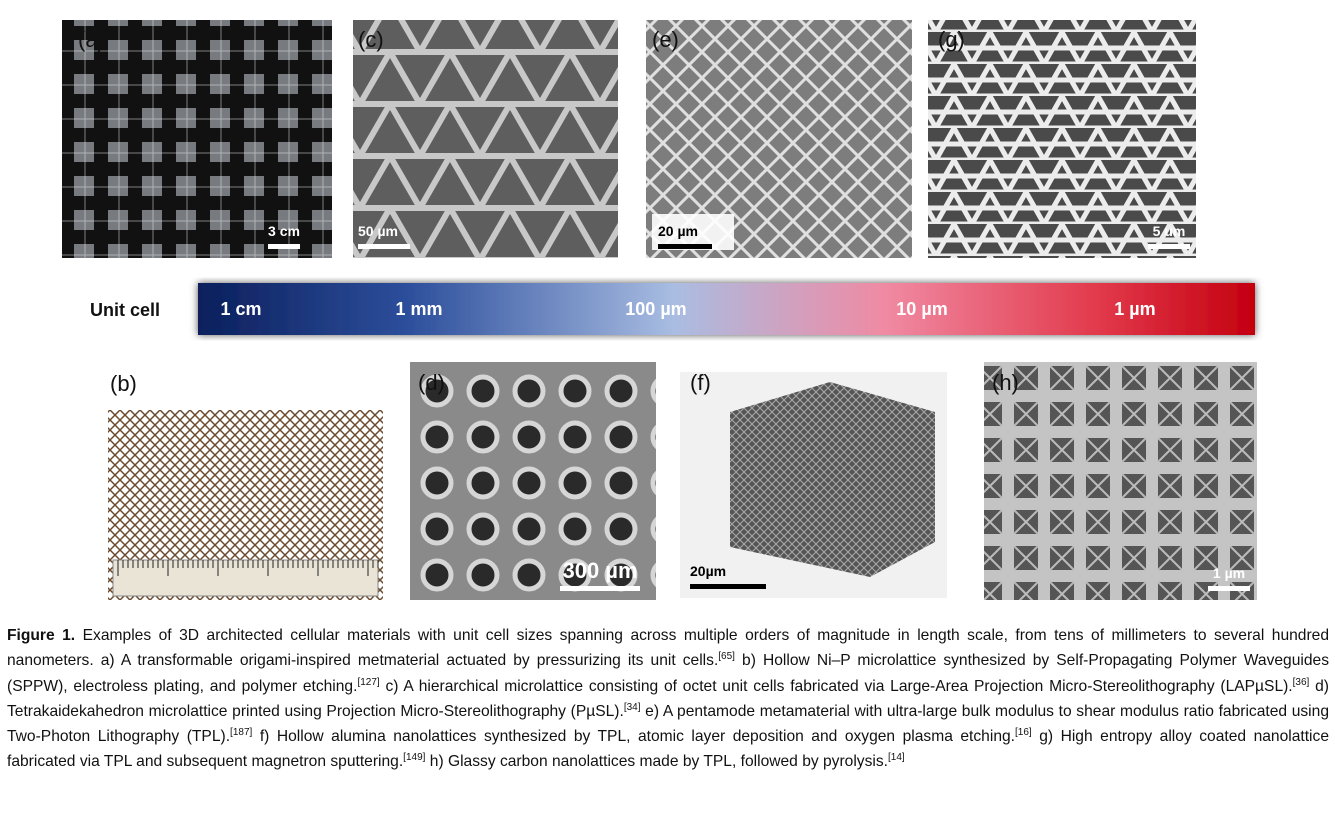 This screenshot has width=1335, height=839. Describe the element at coordinates (414, 758) in the screenshot. I see `citation: [149]` at that location.